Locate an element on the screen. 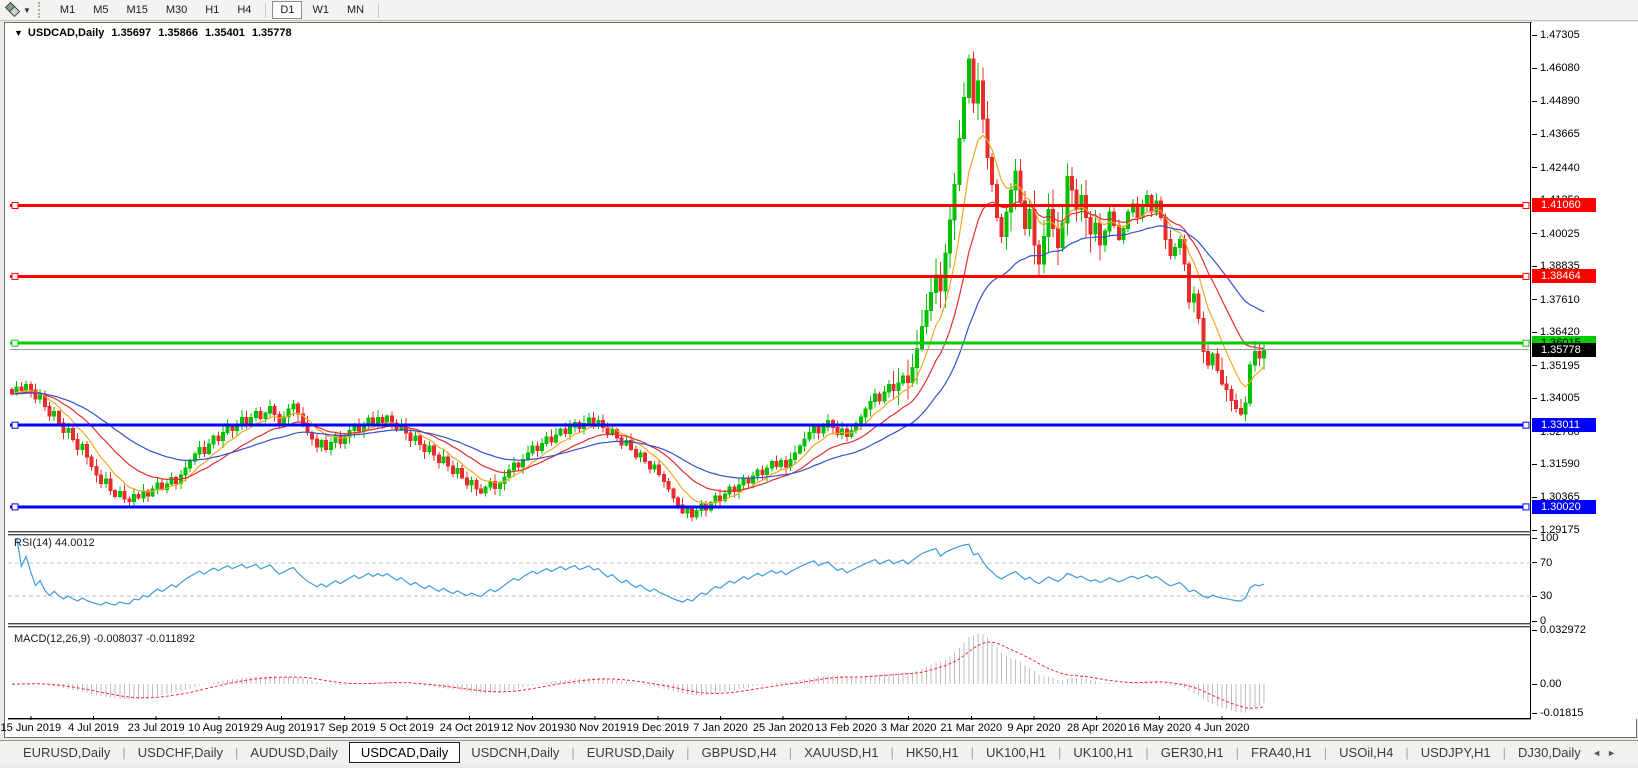 The image size is (1638, 768). timeframe-button-d1: D1 is located at coordinates (287, 10).